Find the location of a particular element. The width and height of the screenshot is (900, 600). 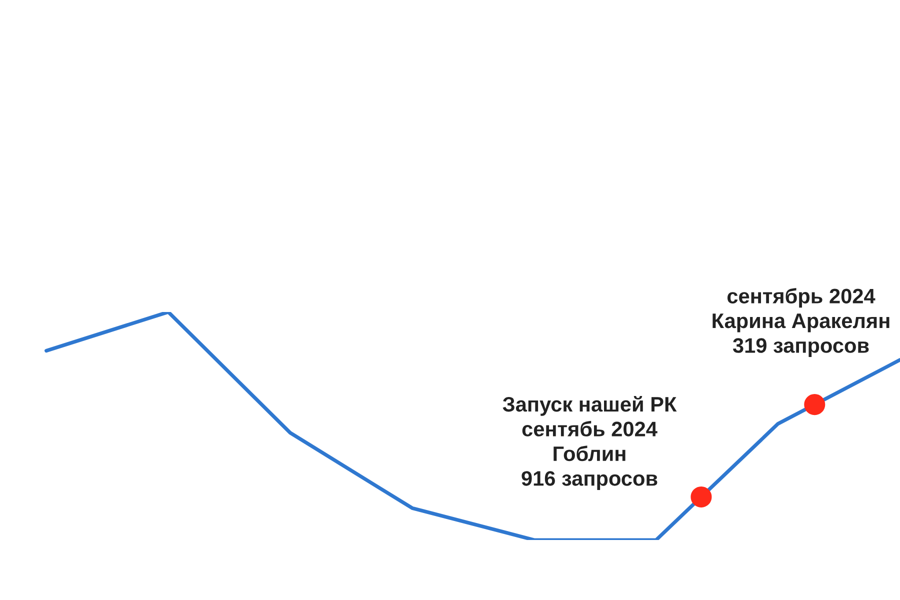

annotation: Запуск нашей РК сентябь 2024 Гоблин 916 запросов is located at coordinates (589, 443).